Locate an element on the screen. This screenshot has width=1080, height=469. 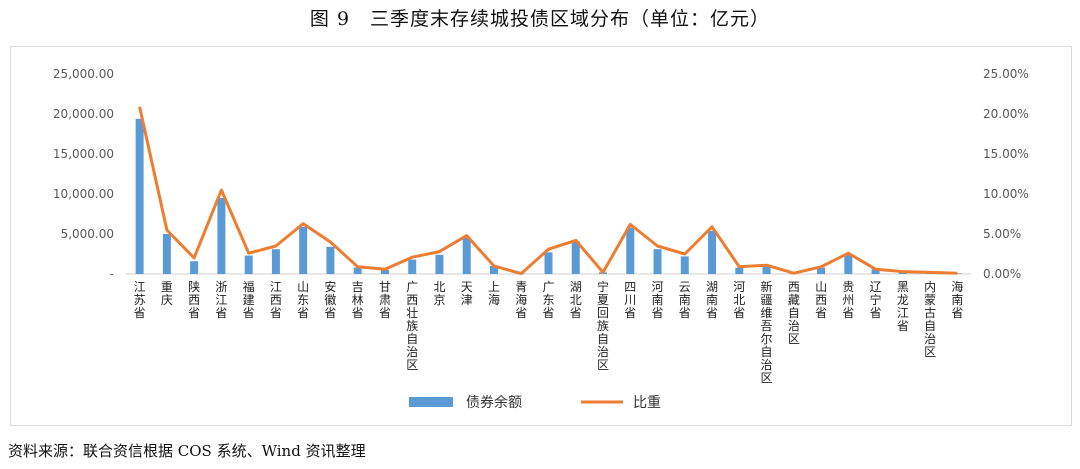
y-left-tick-label: 10,000.00 is located at coordinates (83, 194).